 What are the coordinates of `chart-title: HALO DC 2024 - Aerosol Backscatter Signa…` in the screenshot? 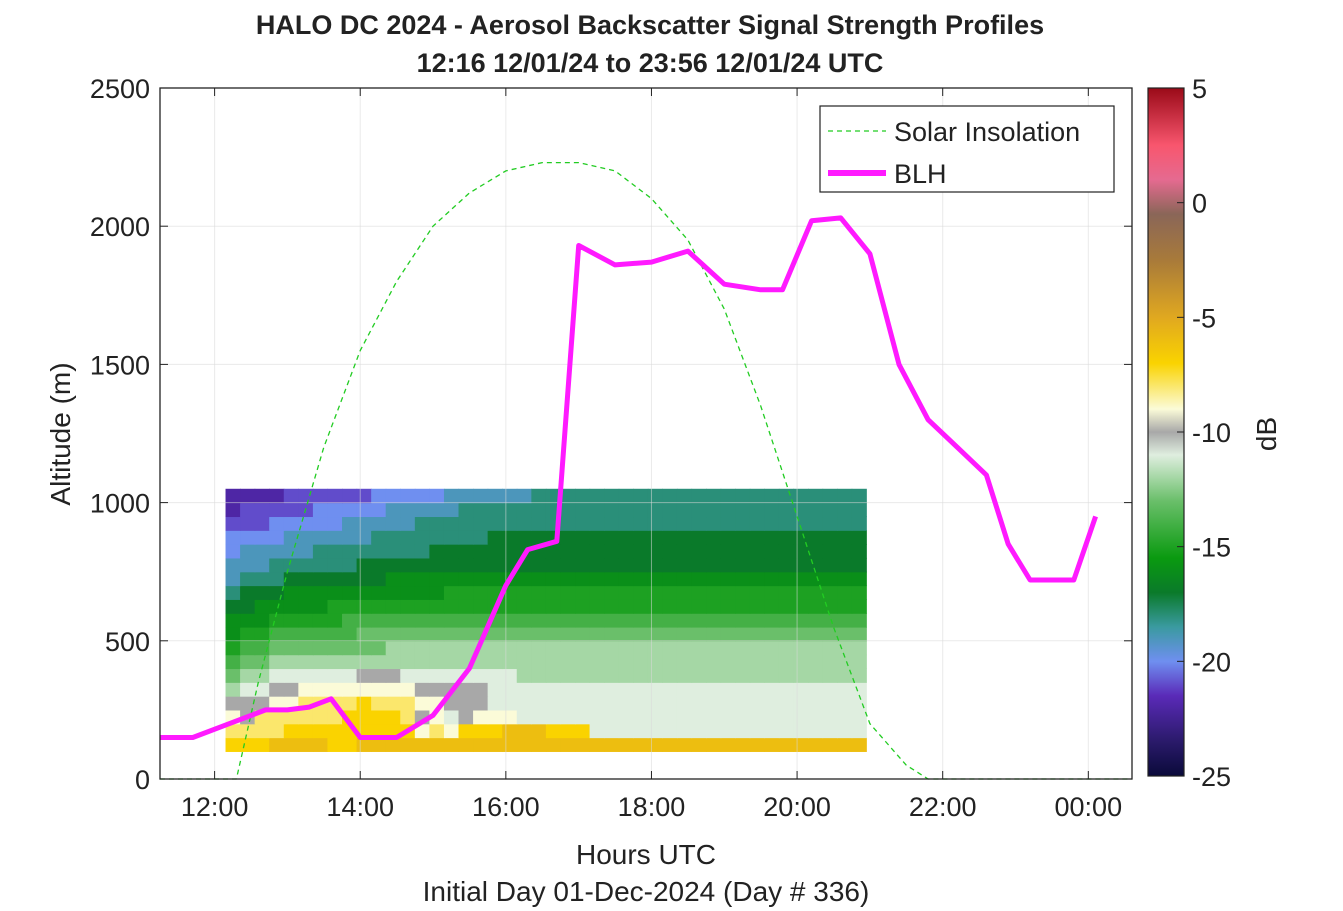 It's located at (650, 25).